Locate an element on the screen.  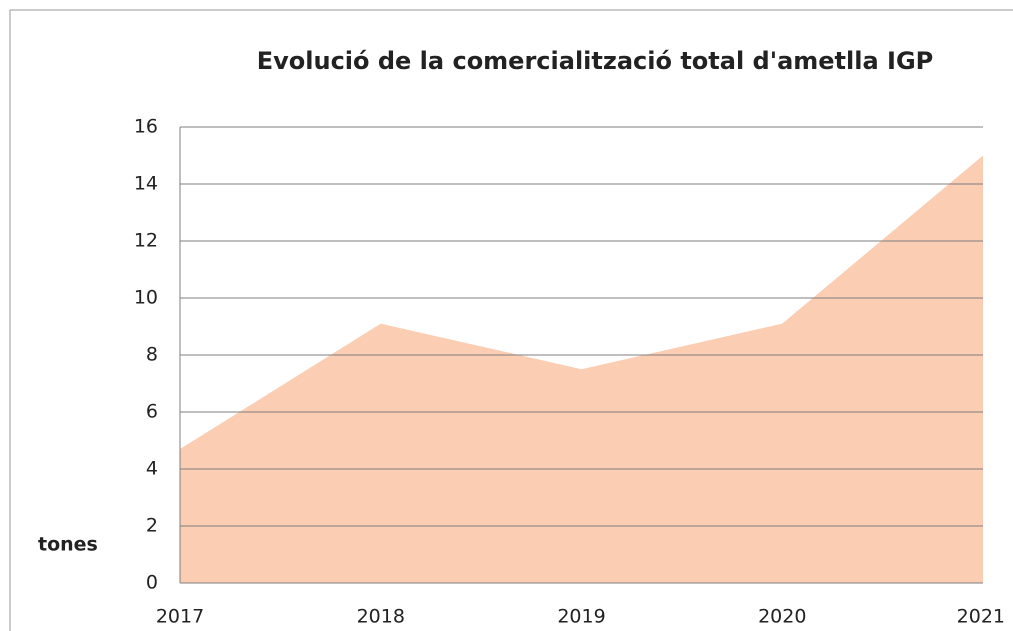
x-tick-label: 2019 is located at coordinates (581, 617).